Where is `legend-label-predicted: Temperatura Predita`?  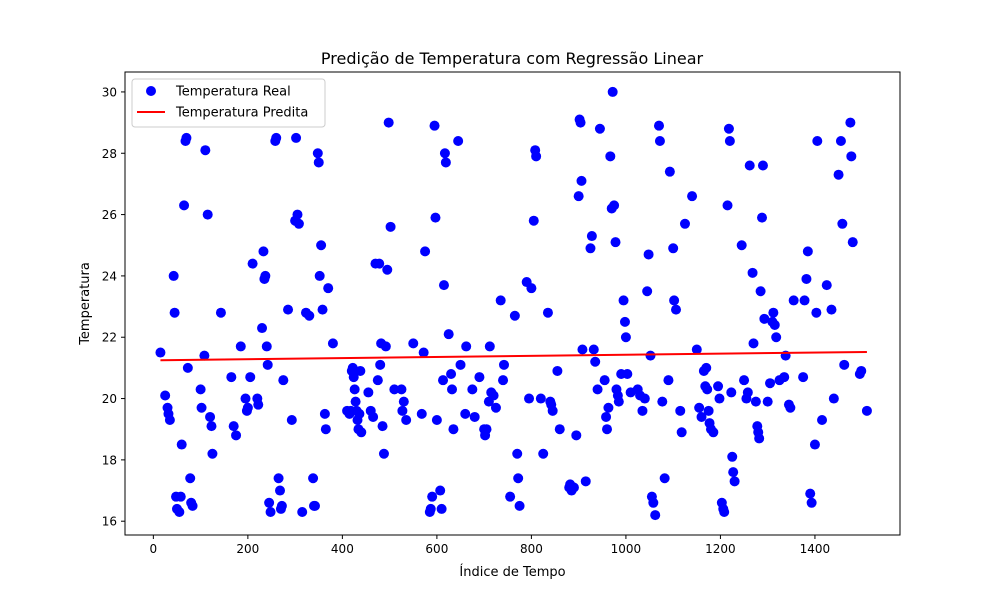 legend-label-predicted: Temperatura Predita is located at coordinates (241, 113).